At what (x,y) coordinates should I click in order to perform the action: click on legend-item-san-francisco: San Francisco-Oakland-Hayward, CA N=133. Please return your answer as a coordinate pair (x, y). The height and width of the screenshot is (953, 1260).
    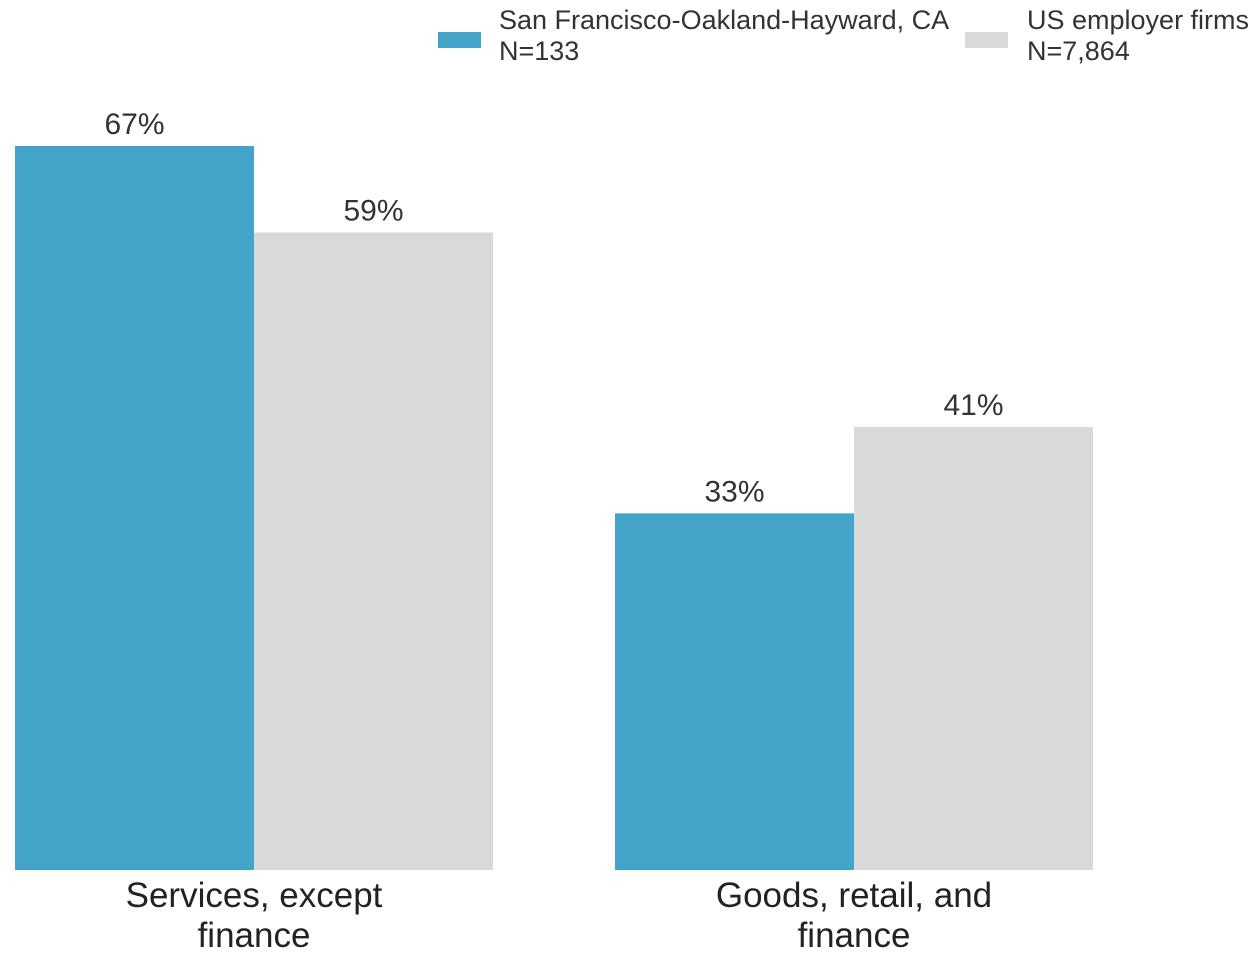
    Looking at the image, I should click on (693, 35).